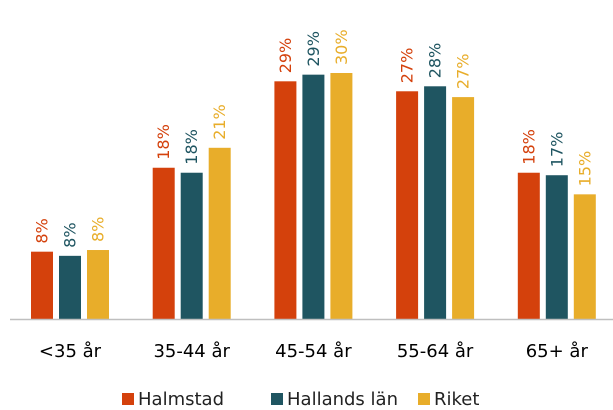 Image resolution: width=613 pixels, height=410 pixels. I want to click on value-label: 30%, so click(341, 47).